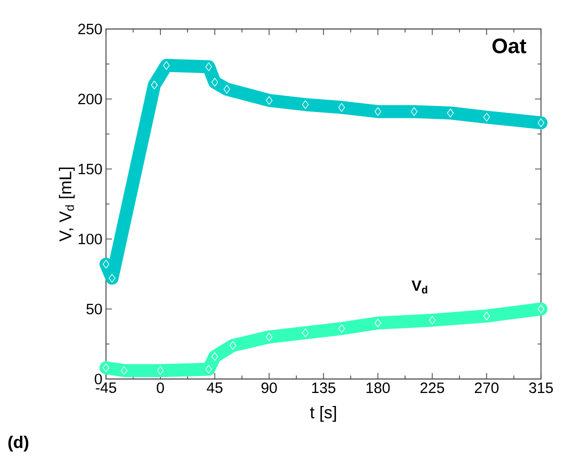  What do you see at coordinates (18, 444) in the screenshot?
I see `text: (d)` at bounding box center [18, 444].